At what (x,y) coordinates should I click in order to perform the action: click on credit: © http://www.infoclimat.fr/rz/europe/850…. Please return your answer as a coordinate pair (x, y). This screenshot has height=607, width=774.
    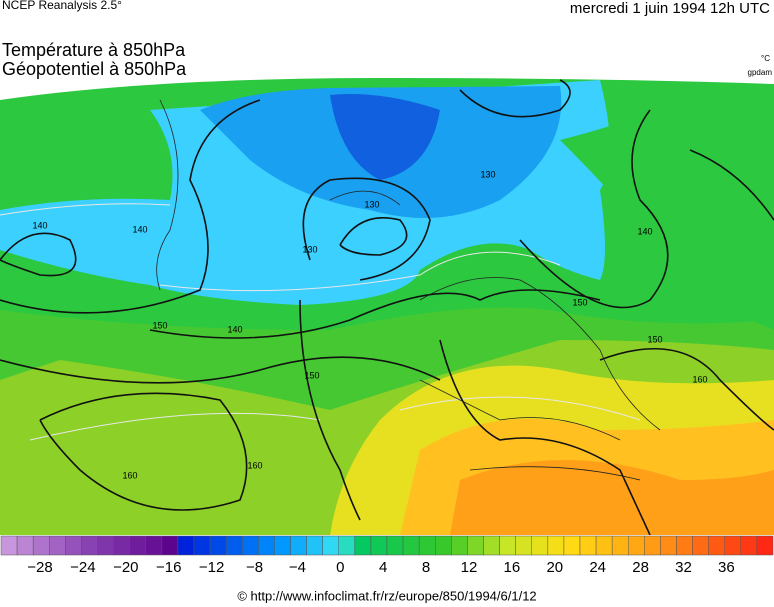
    Looking at the image, I should click on (386, 595).